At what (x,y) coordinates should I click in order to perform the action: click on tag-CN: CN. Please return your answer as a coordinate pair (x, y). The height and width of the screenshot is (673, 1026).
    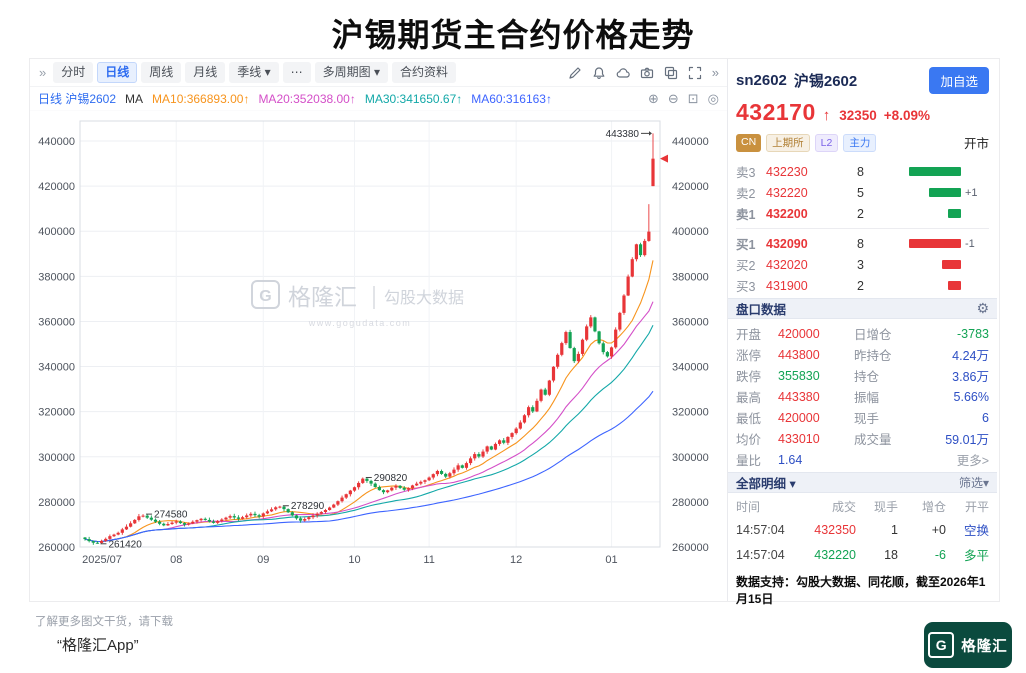
    Looking at the image, I should click on (749, 142).